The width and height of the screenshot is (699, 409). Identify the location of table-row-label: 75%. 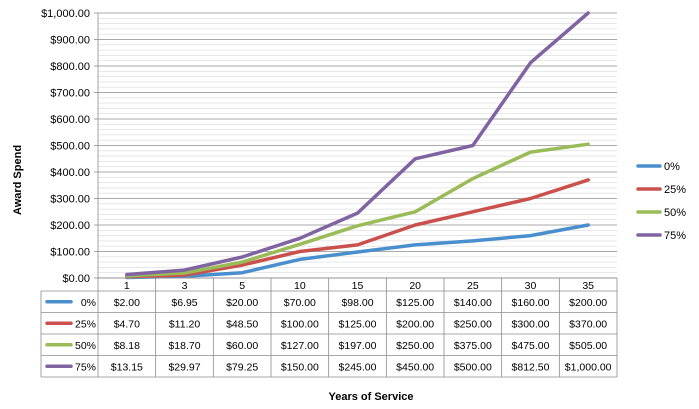
(85, 367).